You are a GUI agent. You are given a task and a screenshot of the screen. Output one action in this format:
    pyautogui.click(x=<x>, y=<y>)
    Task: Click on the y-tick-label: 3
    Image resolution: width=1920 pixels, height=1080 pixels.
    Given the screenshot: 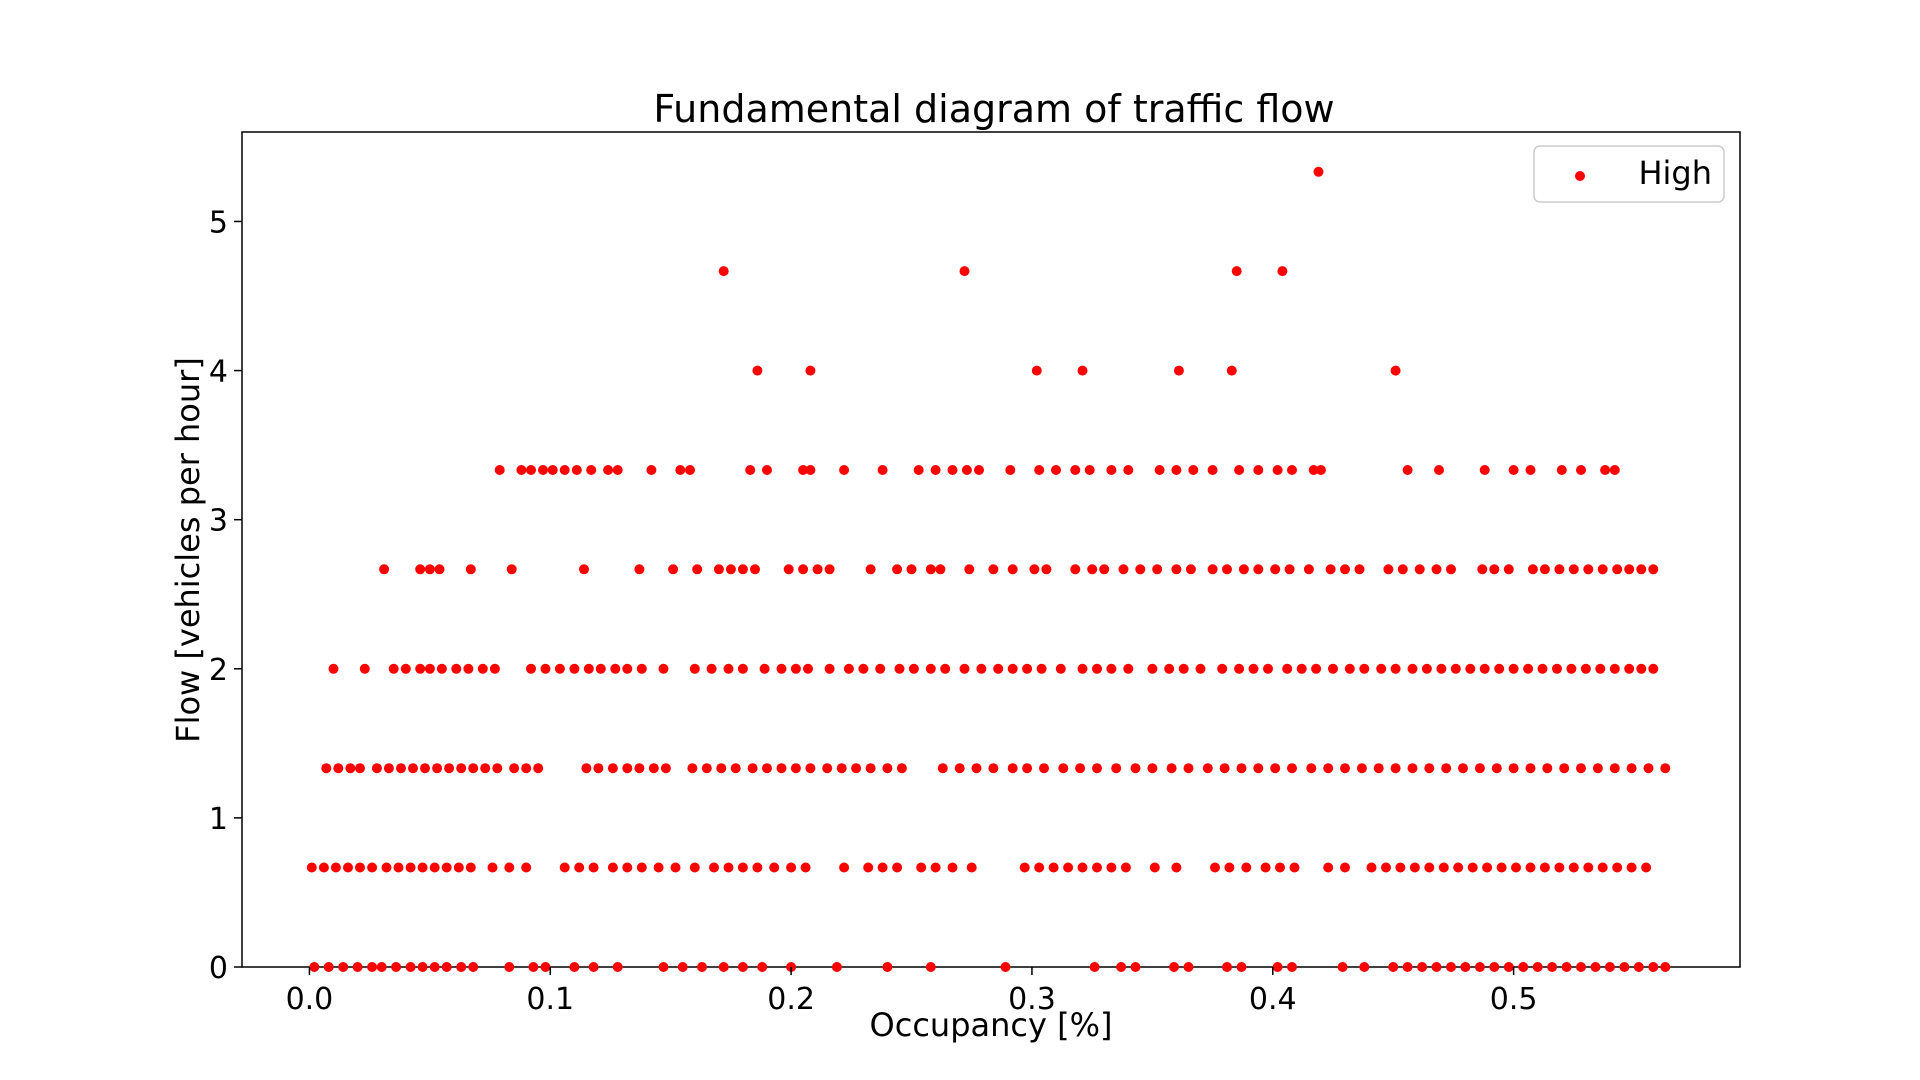 What is the action you would take?
    pyautogui.click(x=218, y=521)
    